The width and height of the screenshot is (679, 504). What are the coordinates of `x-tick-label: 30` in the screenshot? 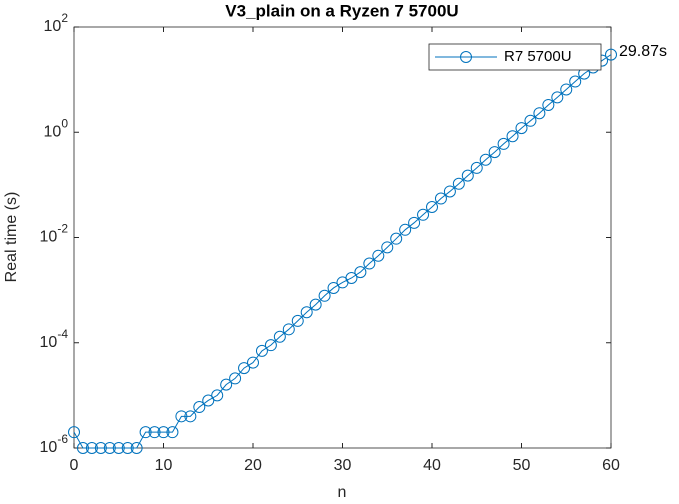 It's located at (343, 465).